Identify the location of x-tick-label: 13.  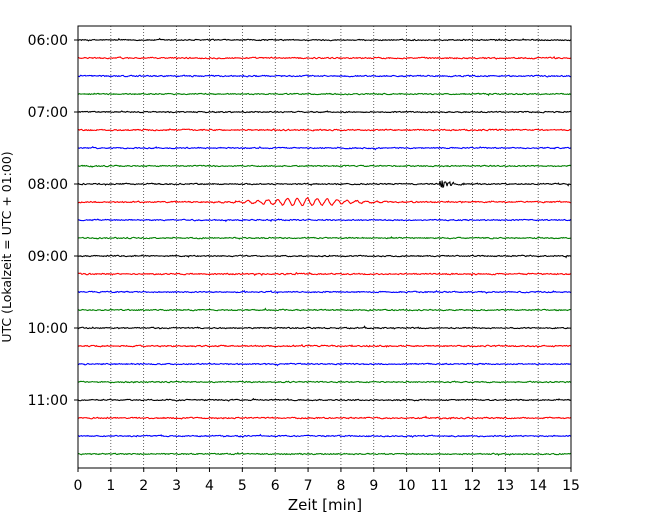
(505, 486).